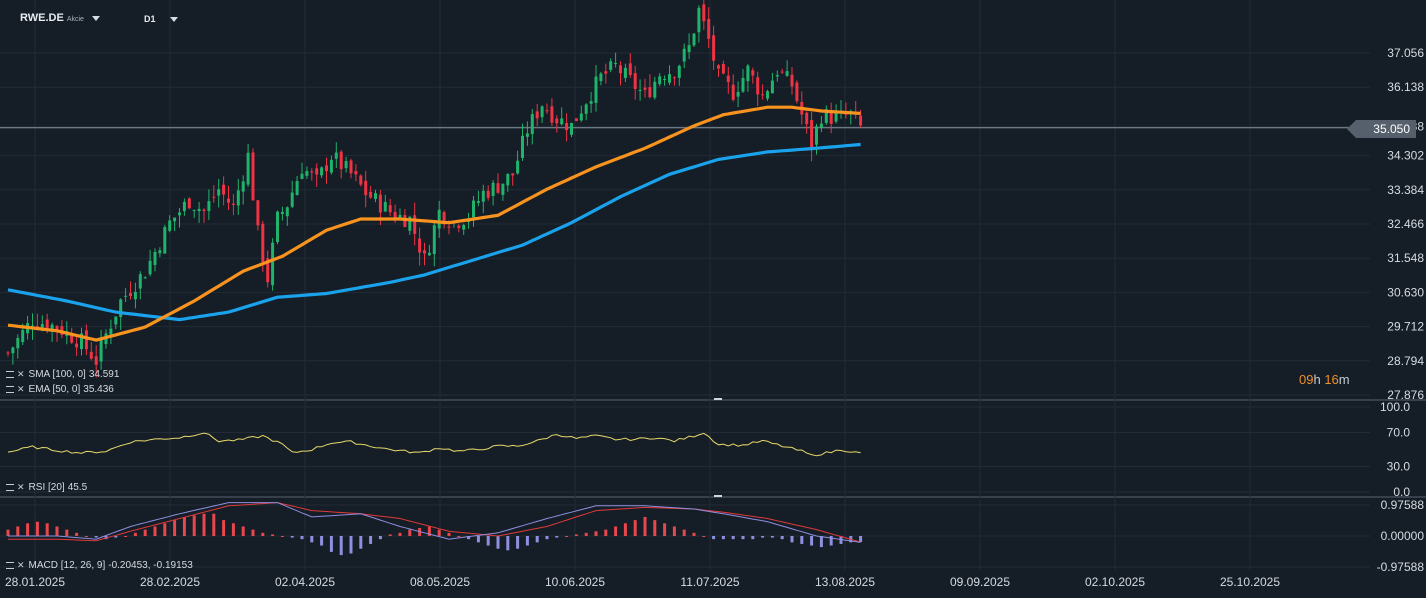  I want to click on price-tick-label: 37.056, so click(1405, 53).